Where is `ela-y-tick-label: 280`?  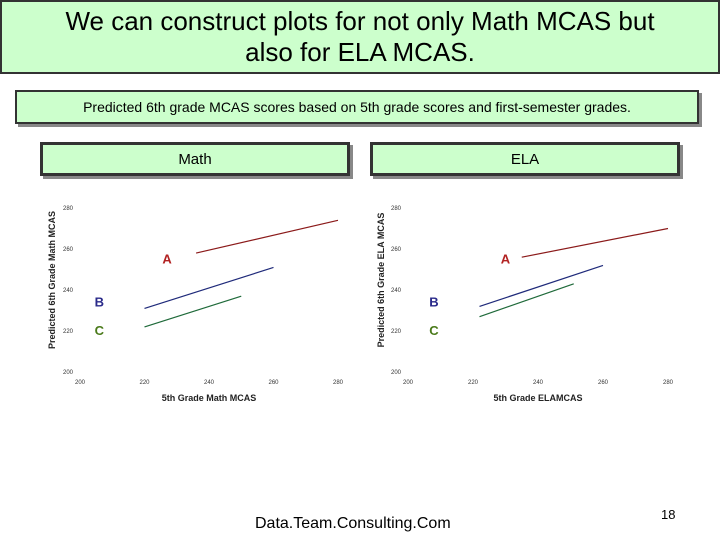 ela-y-tick-label: 280 is located at coordinates (396, 209).